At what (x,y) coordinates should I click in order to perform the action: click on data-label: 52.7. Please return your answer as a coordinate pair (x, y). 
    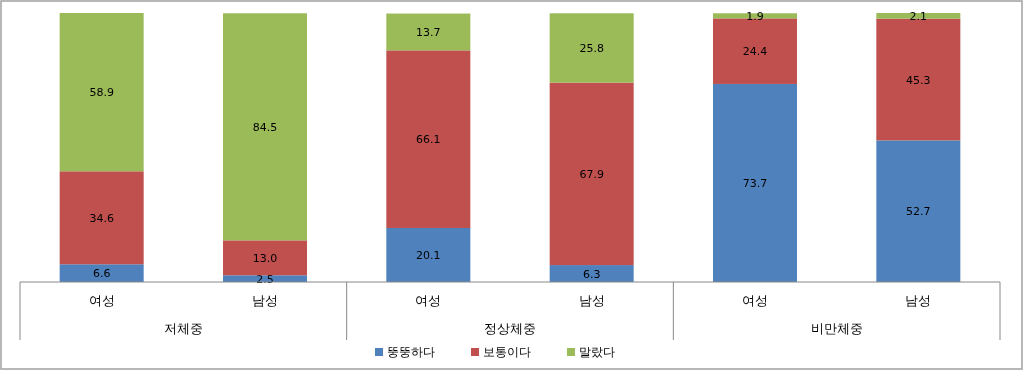
    Looking at the image, I should click on (918, 212).